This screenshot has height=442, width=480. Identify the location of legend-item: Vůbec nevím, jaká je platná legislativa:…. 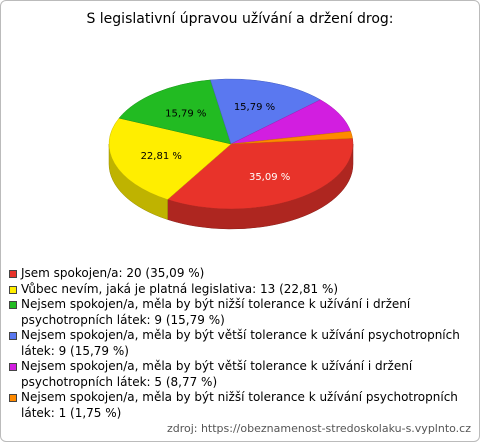
(240, 290).